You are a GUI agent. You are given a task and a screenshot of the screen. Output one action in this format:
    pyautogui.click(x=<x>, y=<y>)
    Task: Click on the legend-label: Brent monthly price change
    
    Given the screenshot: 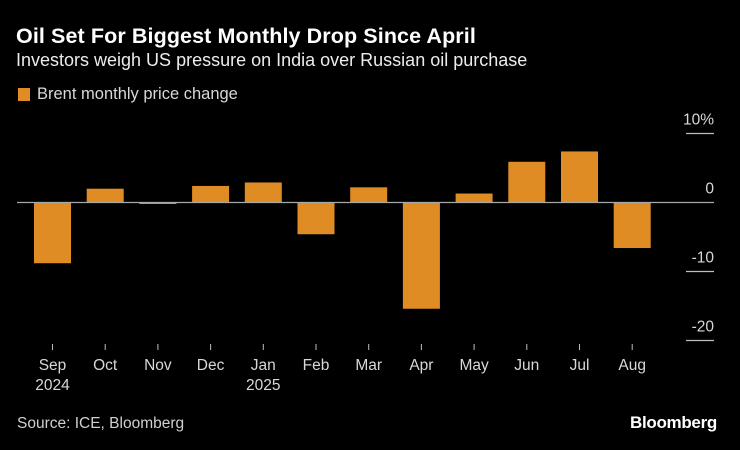 What is the action you would take?
    pyautogui.click(x=137, y=94)
    